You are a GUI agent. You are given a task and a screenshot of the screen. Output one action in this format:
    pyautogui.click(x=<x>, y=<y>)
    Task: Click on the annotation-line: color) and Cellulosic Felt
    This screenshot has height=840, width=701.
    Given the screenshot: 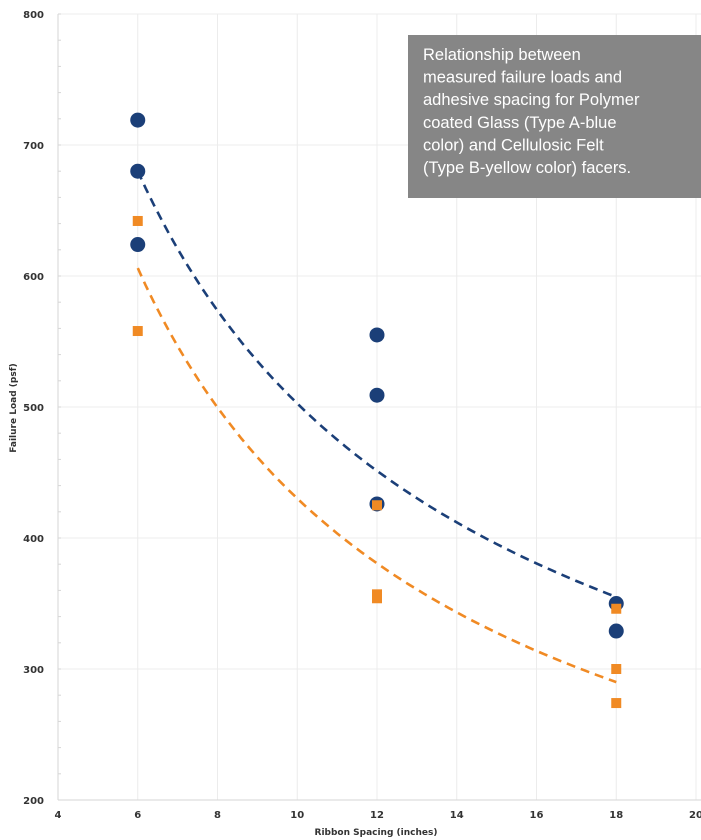 What is the action you would take?
    pyautogui.click(x=513, y=145)
    